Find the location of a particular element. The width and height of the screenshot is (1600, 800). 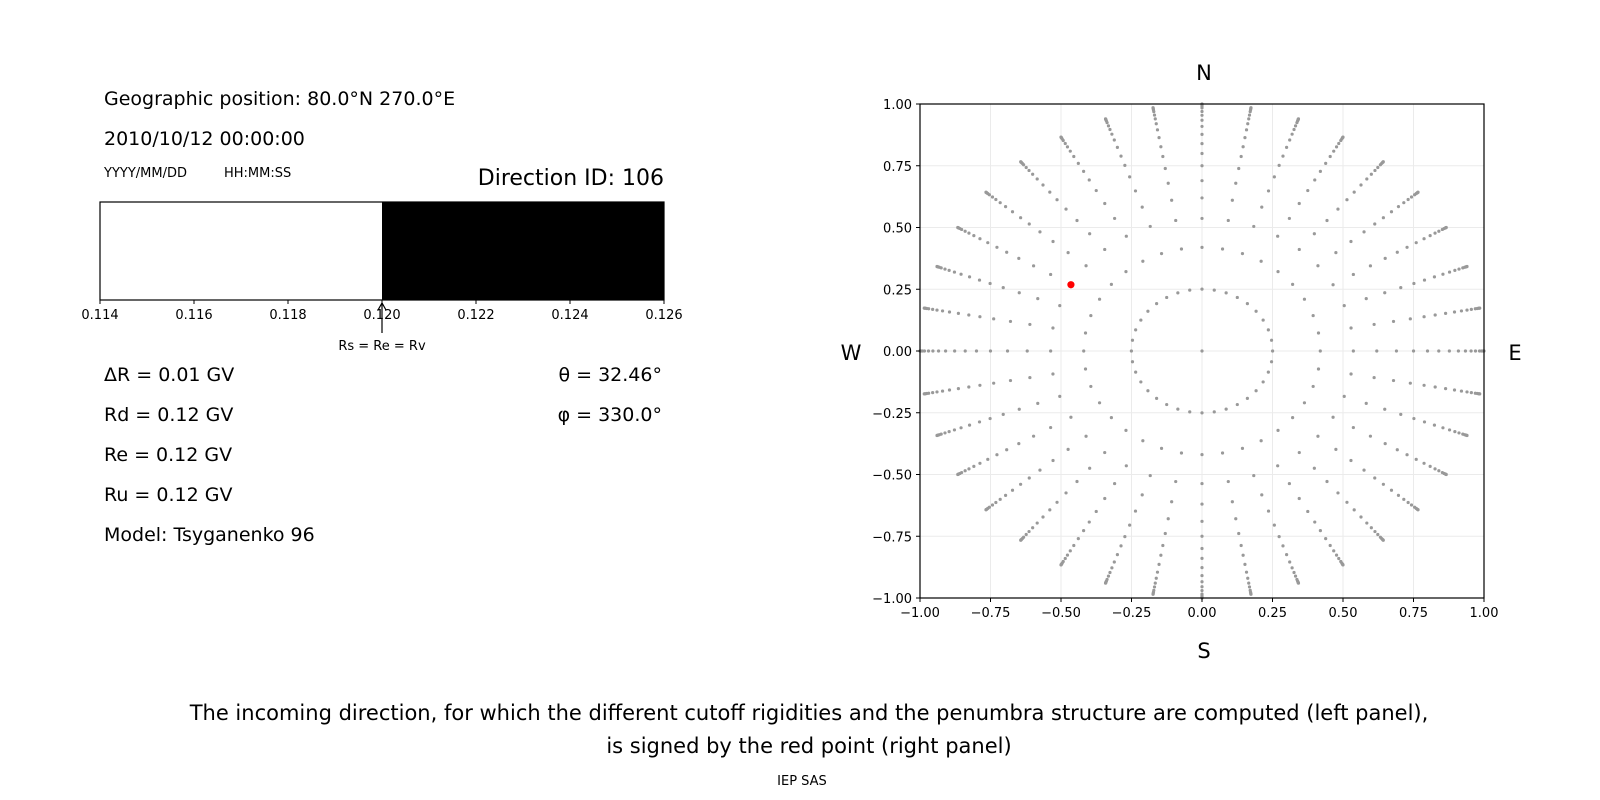

compass-north: N is located at coordinates (1204, 73).